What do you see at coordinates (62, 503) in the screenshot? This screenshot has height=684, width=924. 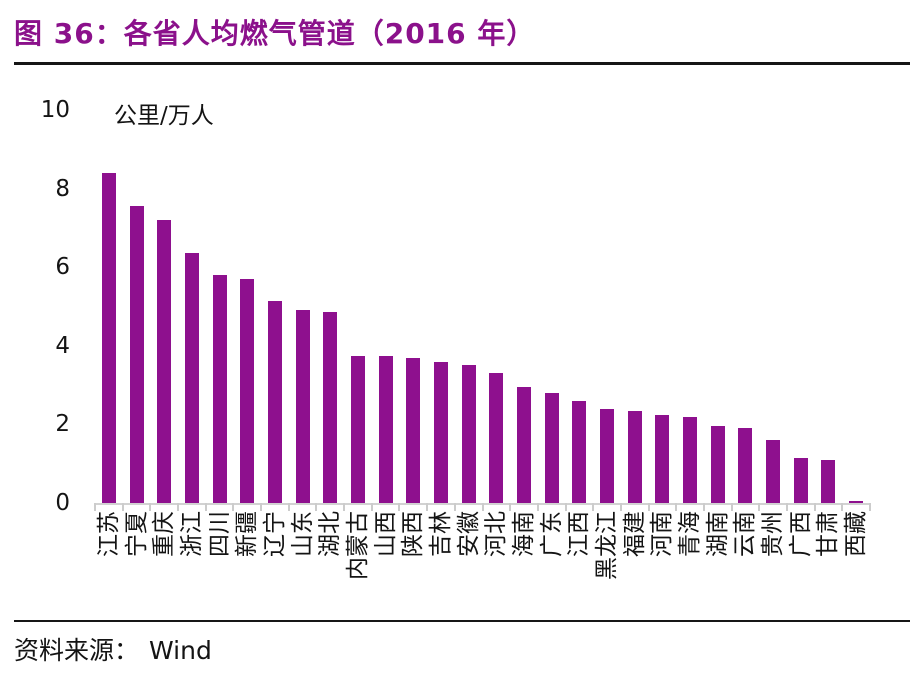 I see `y-tick-label: 0` at bounding box center [62, 503].